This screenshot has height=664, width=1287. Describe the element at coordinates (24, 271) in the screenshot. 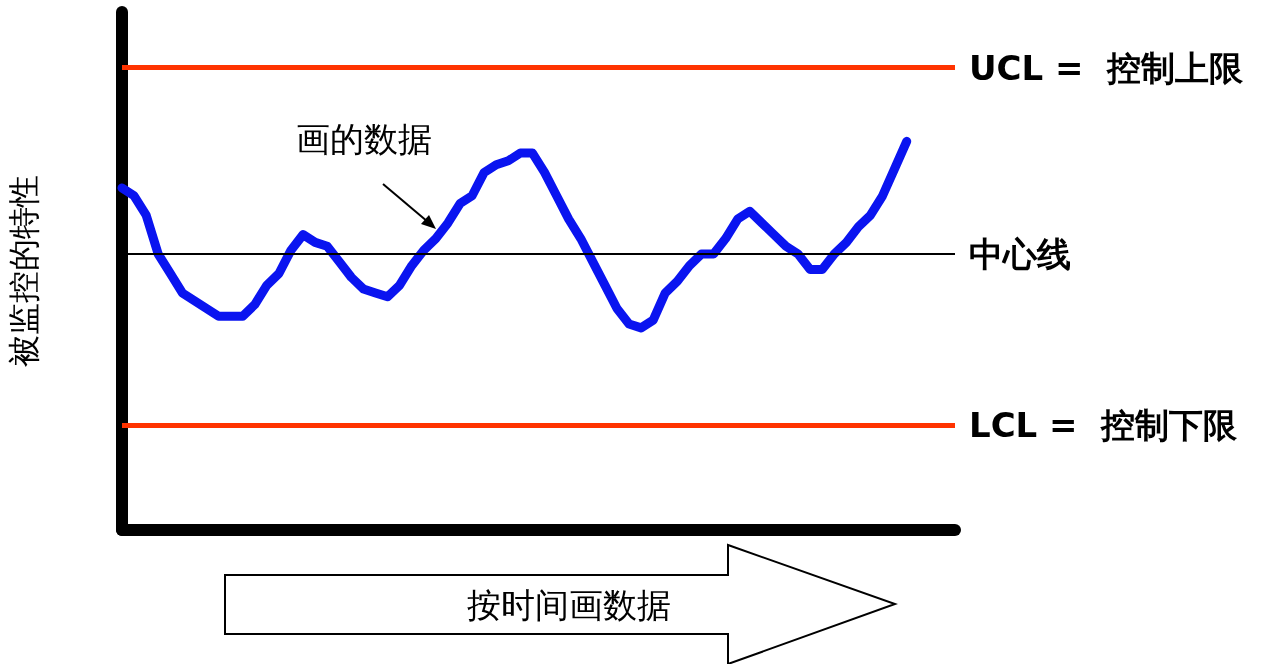

I see `y-axis-title: 被监控的特性` at that location.